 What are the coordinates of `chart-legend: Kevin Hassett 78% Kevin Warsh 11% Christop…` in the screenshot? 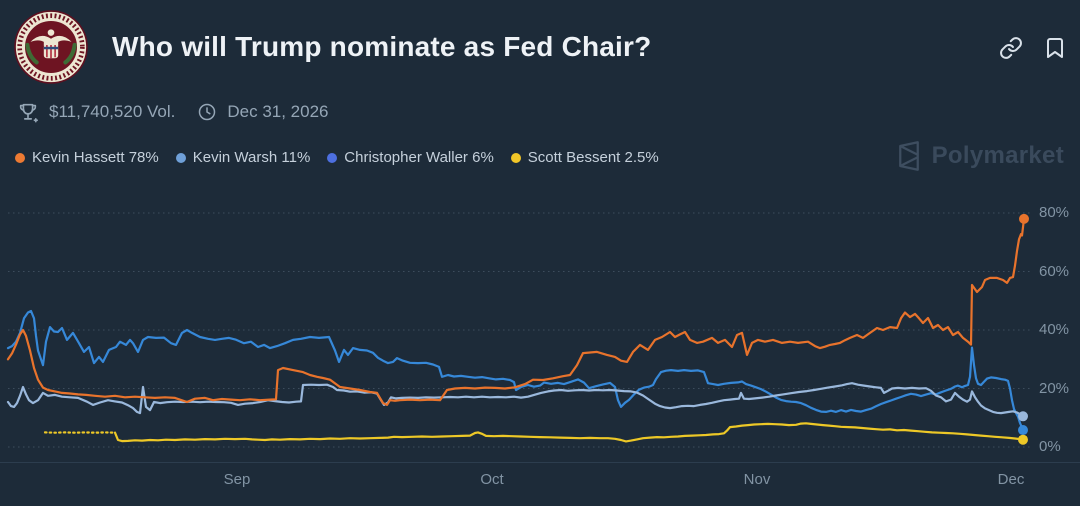 It's located at (337, 157).